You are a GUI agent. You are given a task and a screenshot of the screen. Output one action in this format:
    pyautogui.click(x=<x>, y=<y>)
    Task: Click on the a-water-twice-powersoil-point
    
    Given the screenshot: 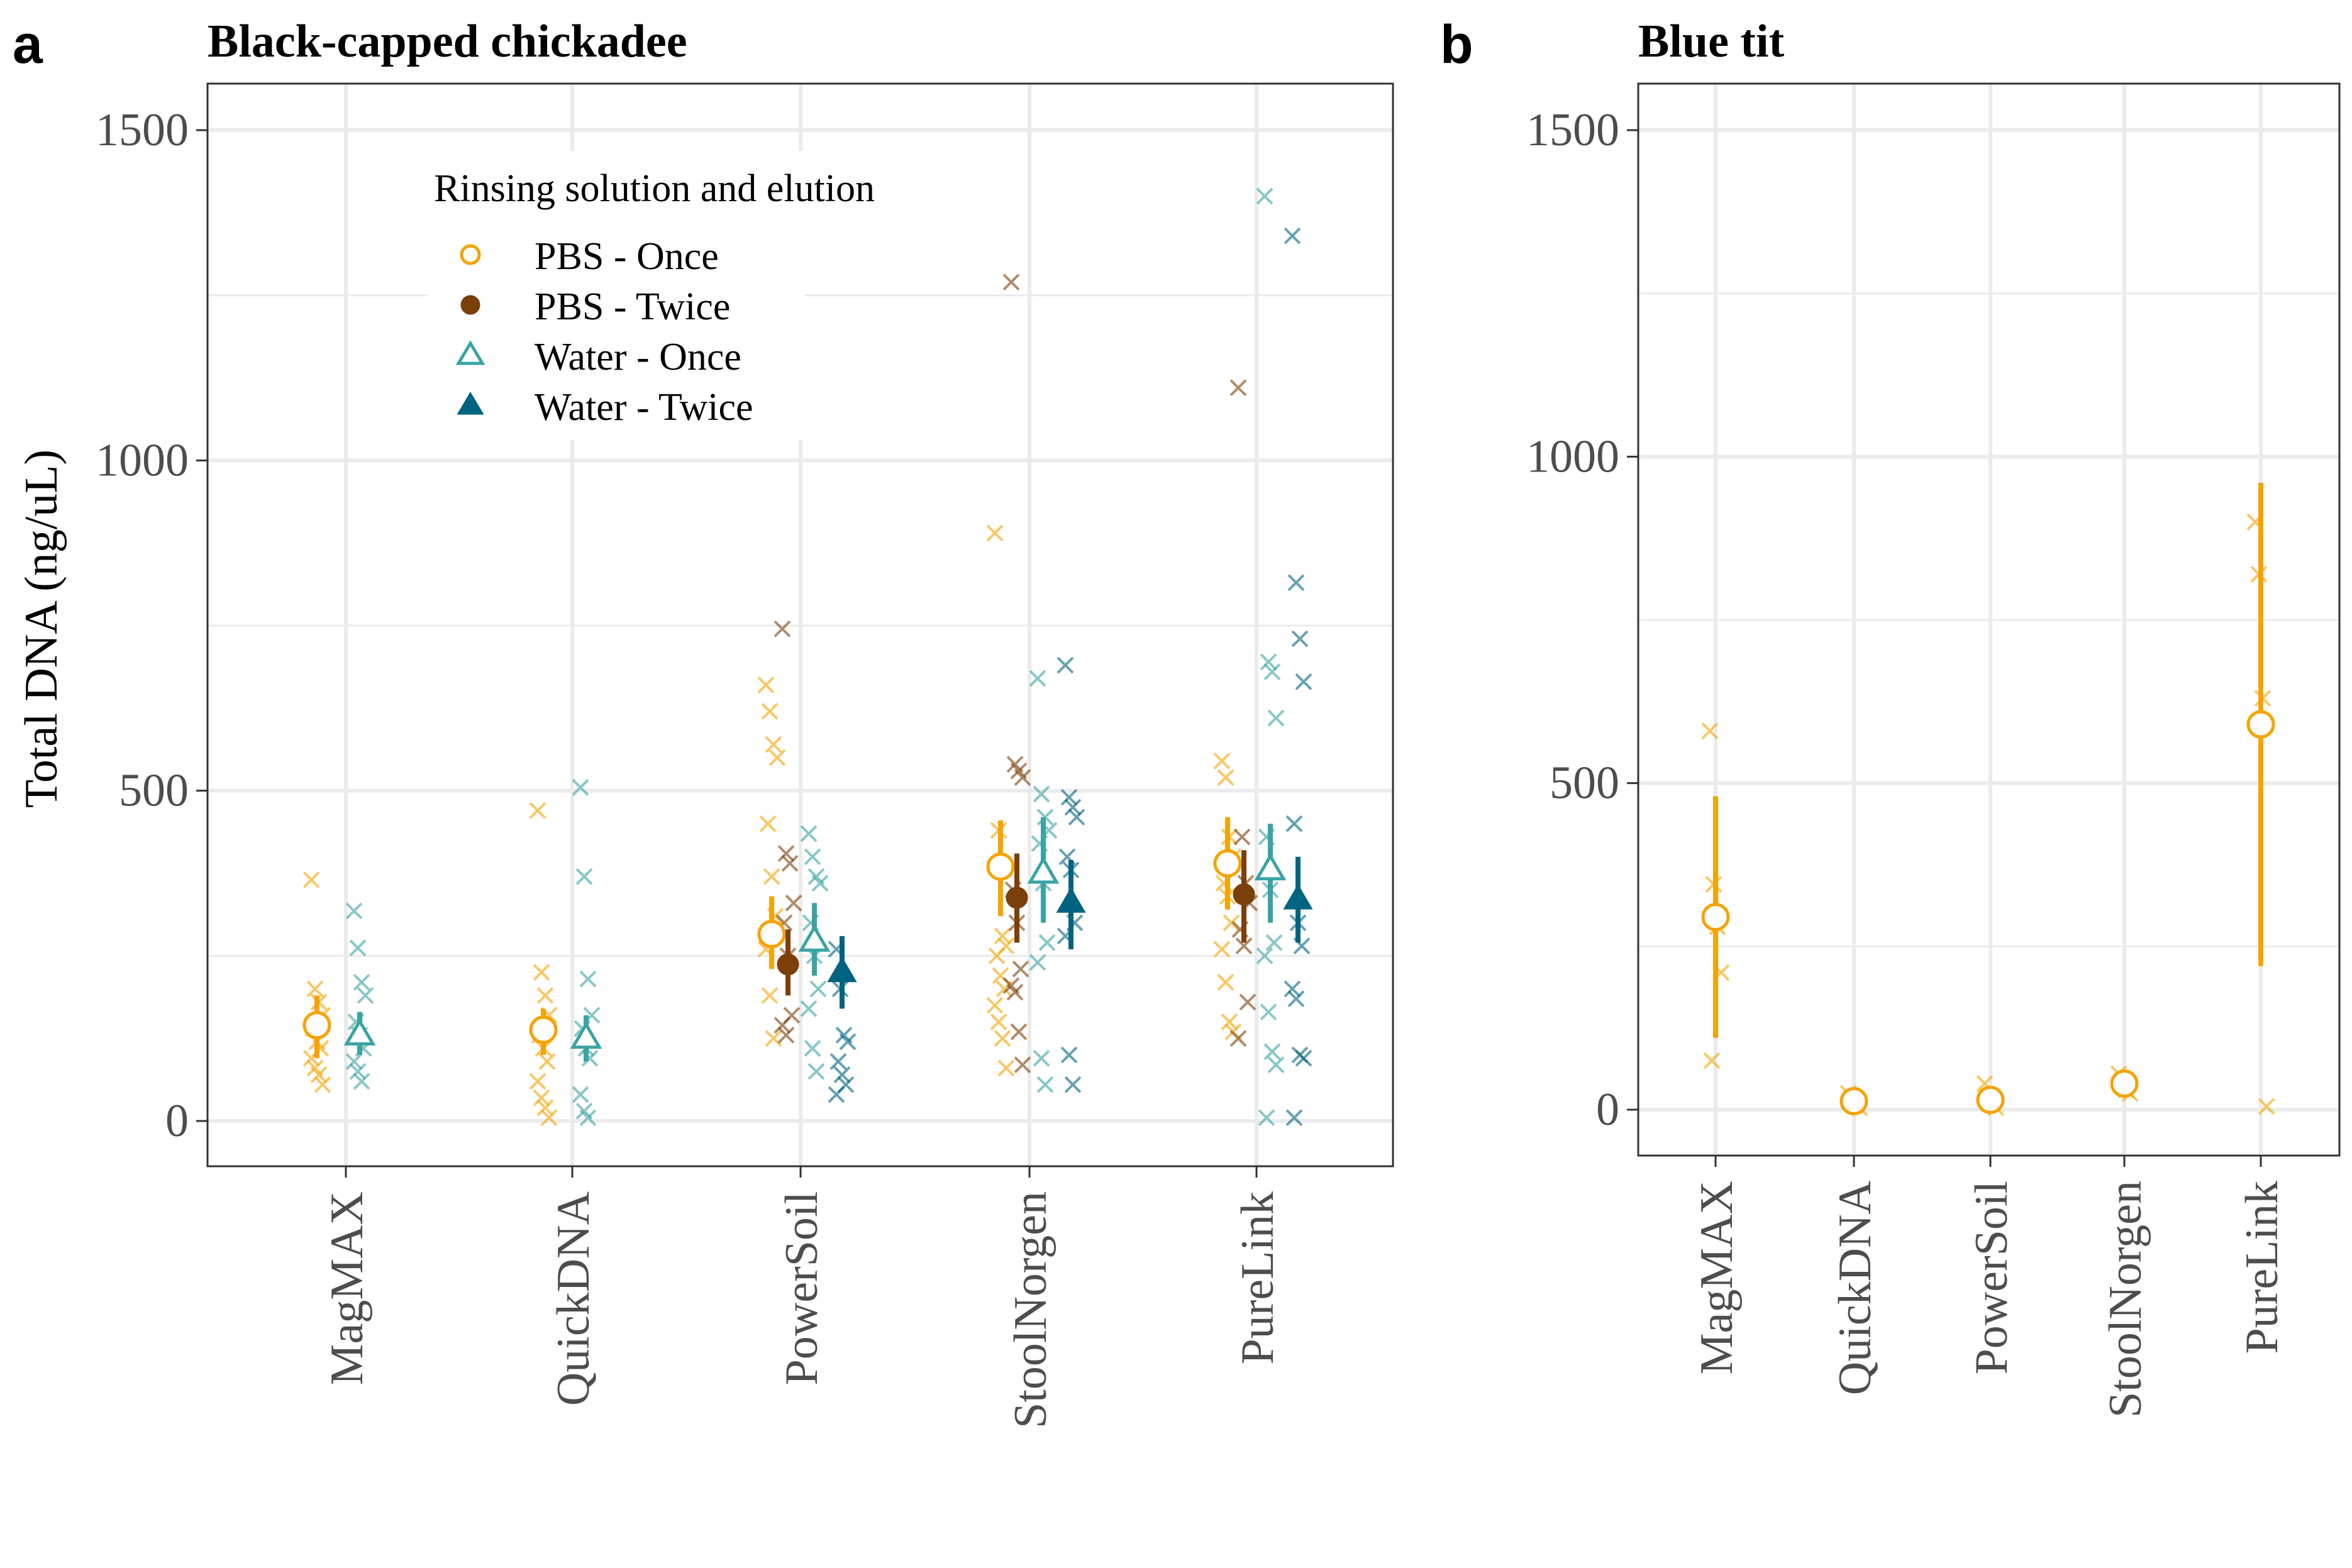 What is the action you would take?
    pyautogui.click(x=848, y=1042)
    